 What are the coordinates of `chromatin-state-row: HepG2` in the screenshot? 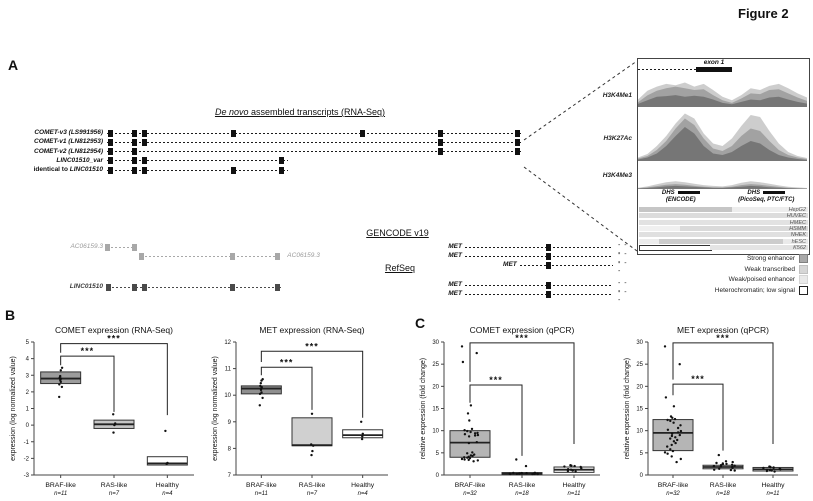 It's located at (723, 210).